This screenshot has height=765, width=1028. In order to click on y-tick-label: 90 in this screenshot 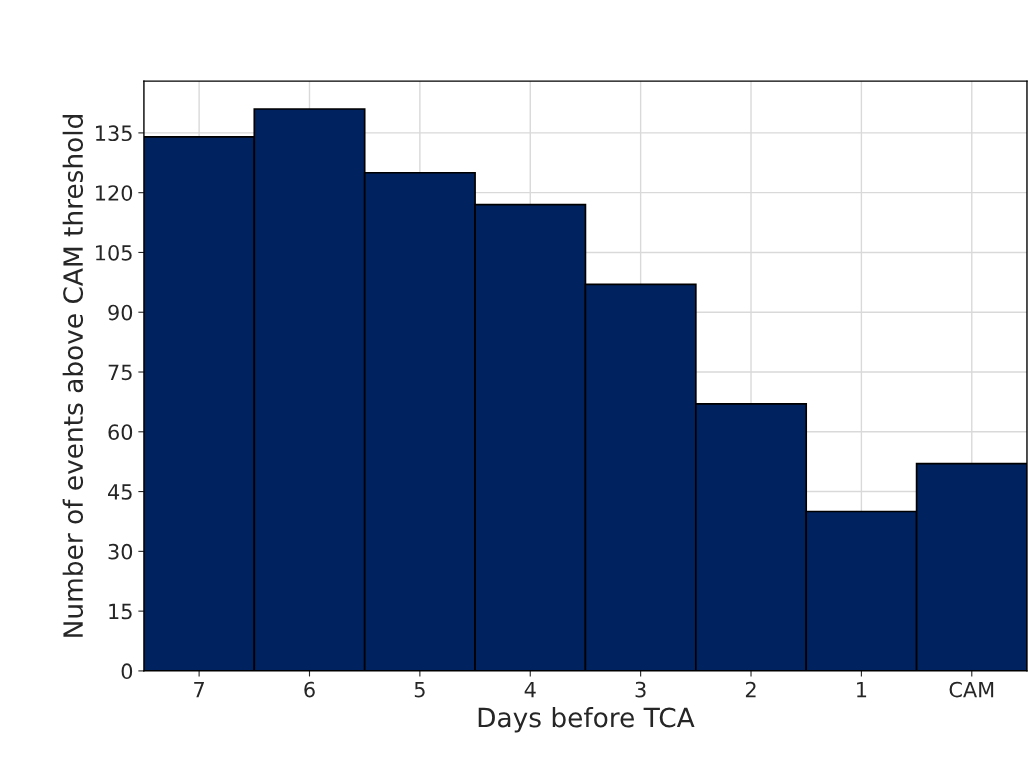, I will do `click(120, 312)`.